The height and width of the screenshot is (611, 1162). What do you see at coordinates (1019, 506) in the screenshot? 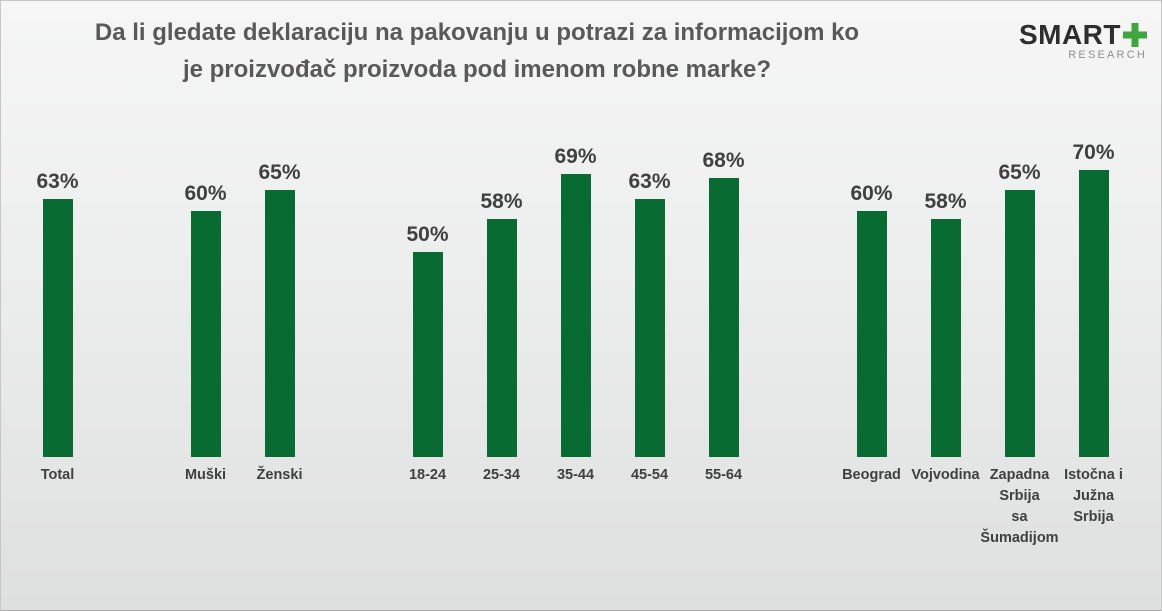
I see `category-label-region-2: Zapadna Srbija sa Šumadijom` at bounding box center [1019, 506].